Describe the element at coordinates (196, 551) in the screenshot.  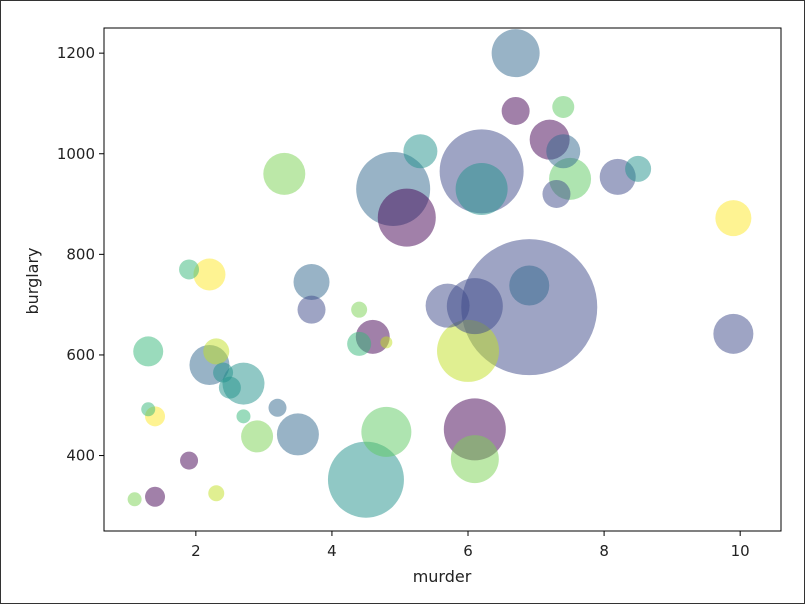
I see `x-tick-label: 2` at that location.